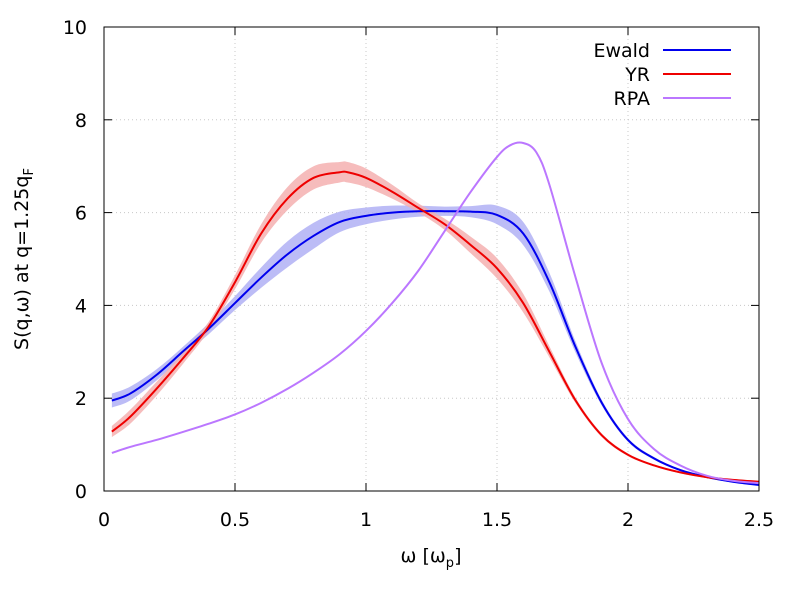  Describe the element at coordinates (235, 520) in the screenshot. I see `x-tick-label: 0.5` at that location.